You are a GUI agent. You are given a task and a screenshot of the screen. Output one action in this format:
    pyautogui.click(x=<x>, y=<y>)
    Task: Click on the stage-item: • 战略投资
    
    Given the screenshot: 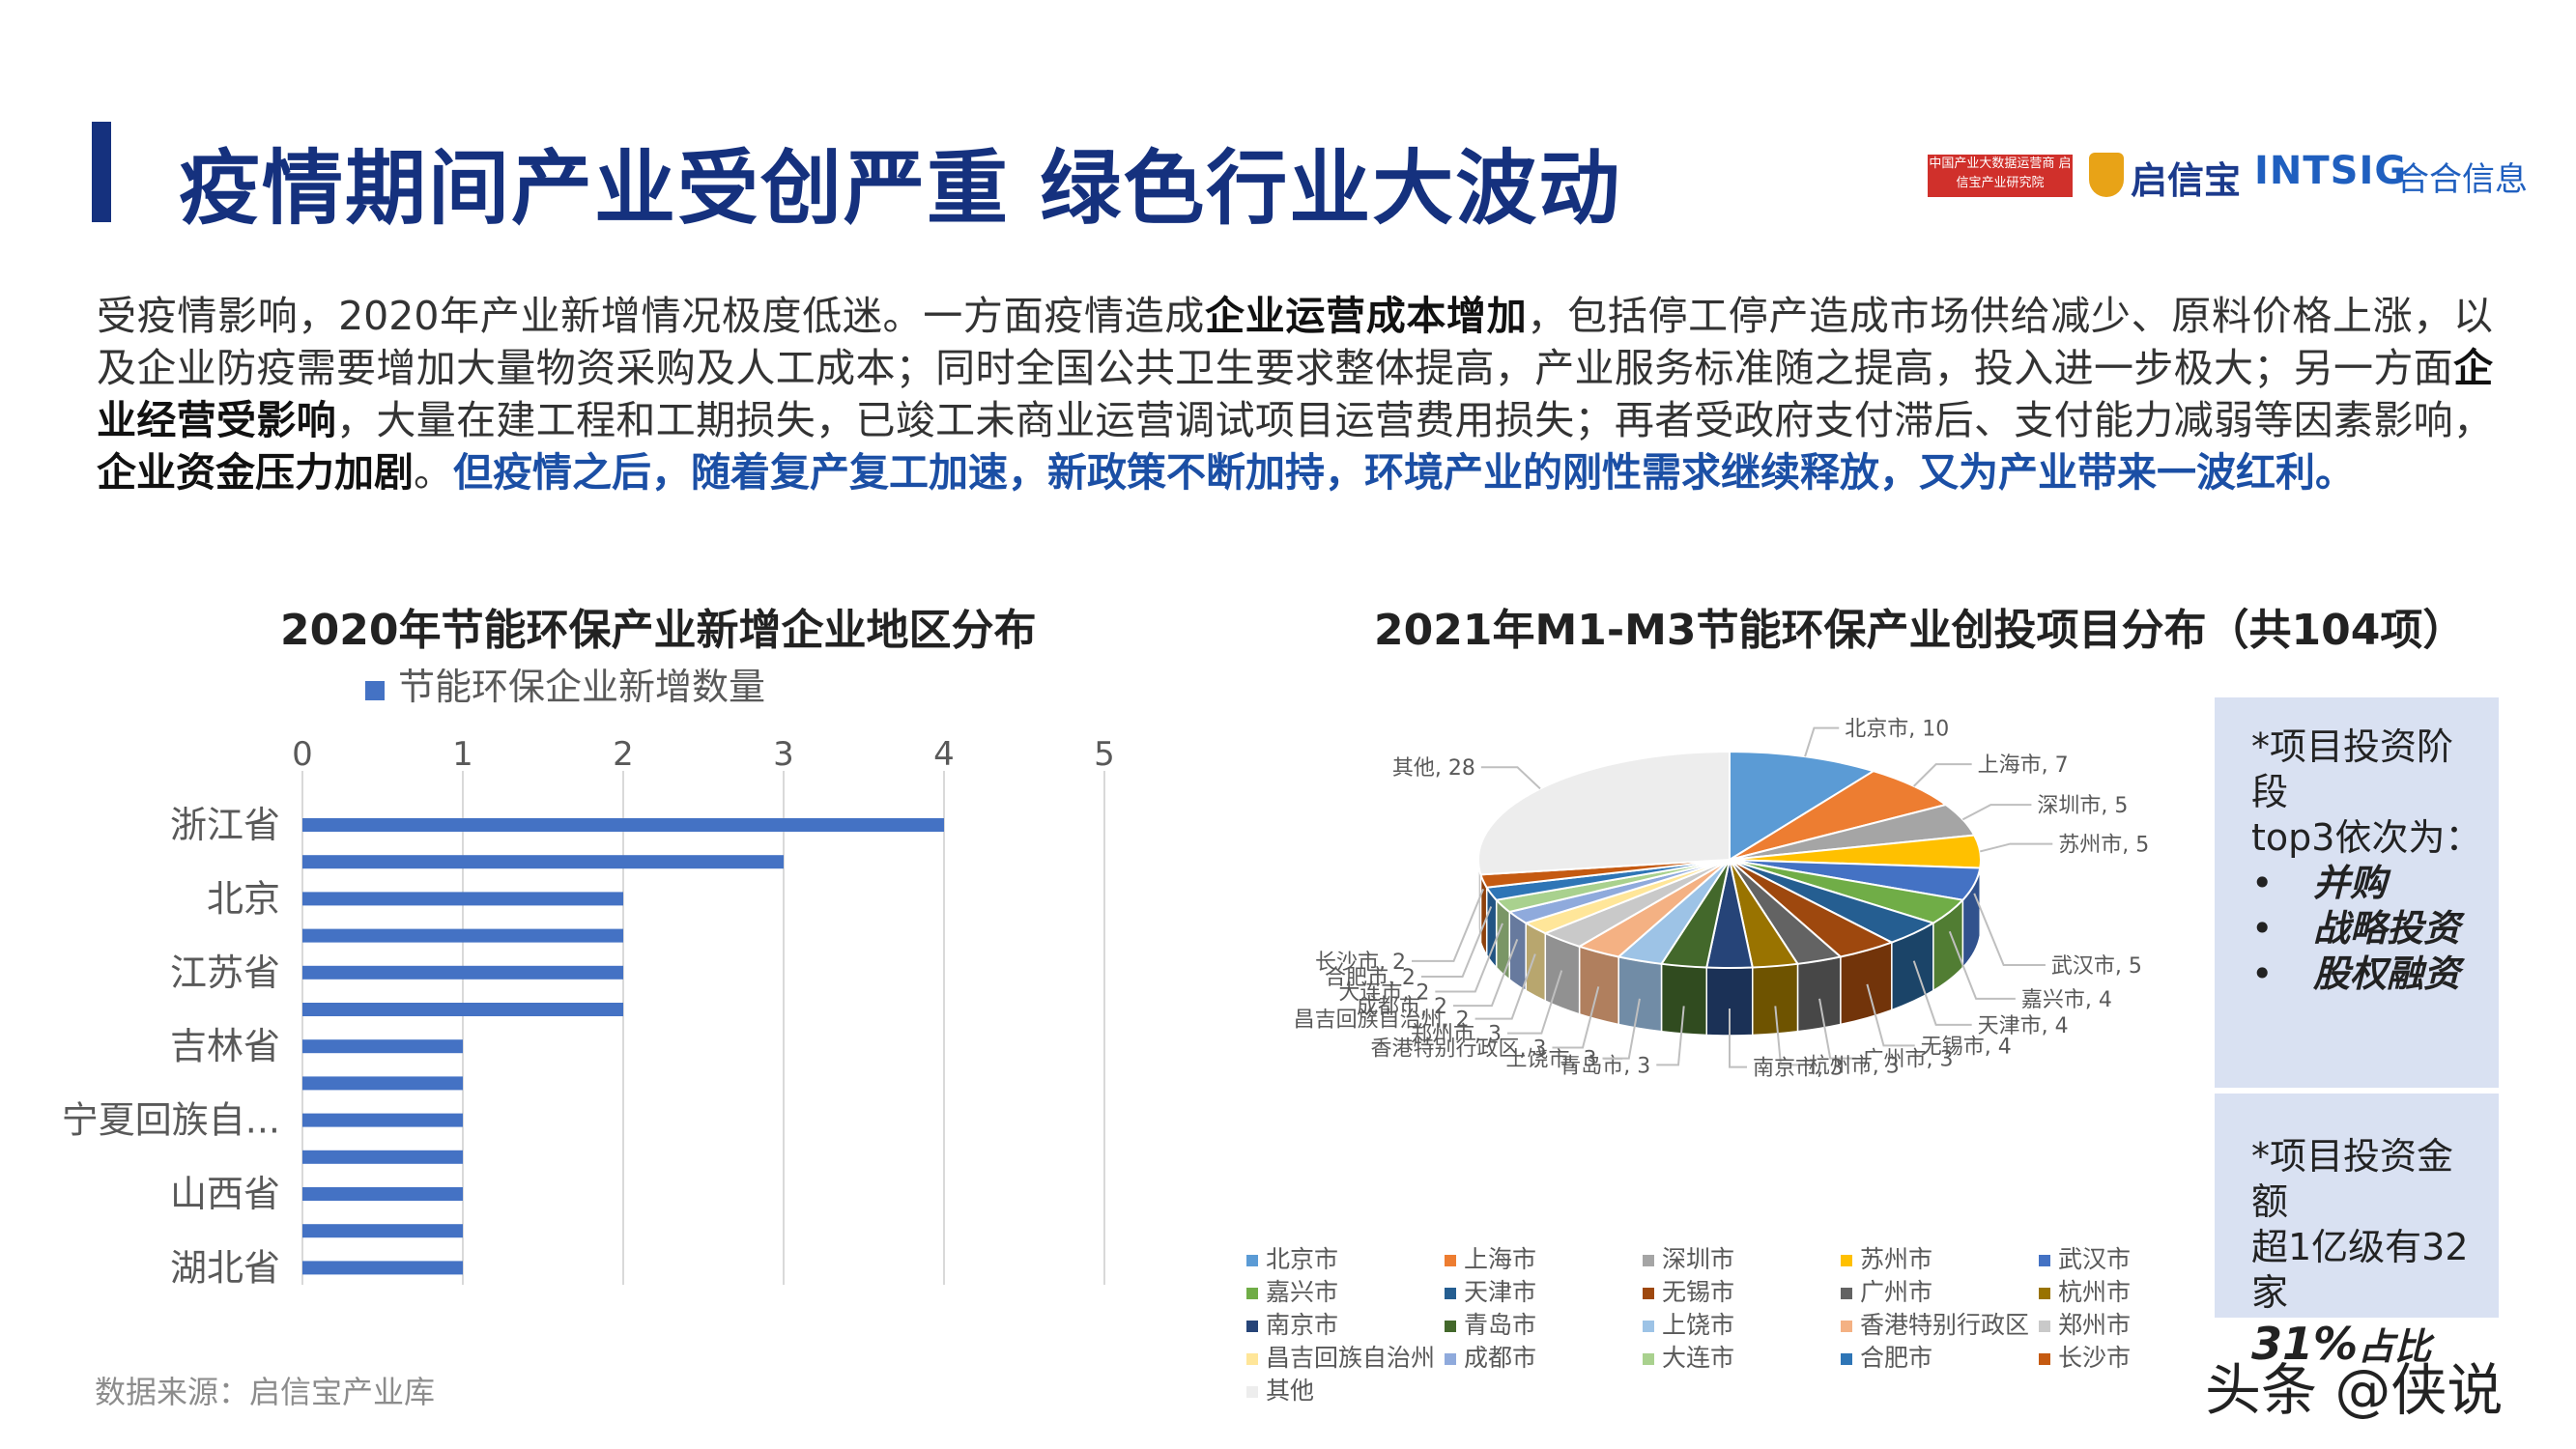 What is the action you would take?
    pyautogui.click(x=2356, y=928)
    